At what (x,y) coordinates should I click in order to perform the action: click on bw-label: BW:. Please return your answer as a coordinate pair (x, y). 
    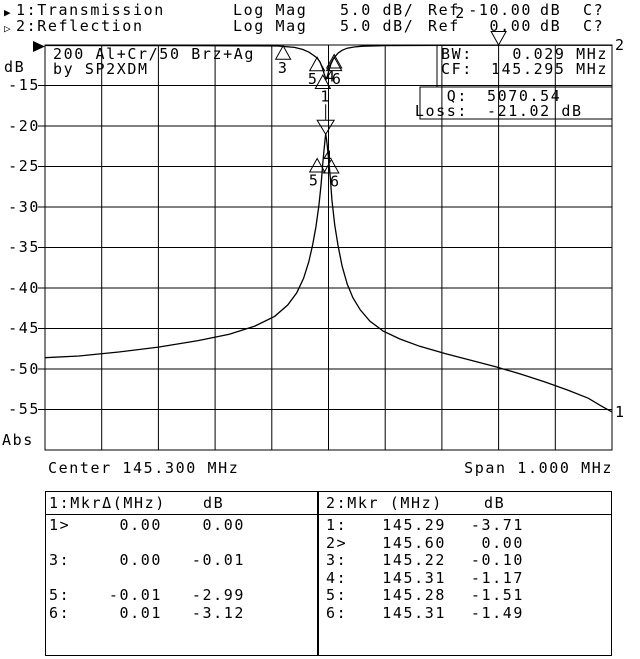
    Looking at the image, I should click on (457, 54).